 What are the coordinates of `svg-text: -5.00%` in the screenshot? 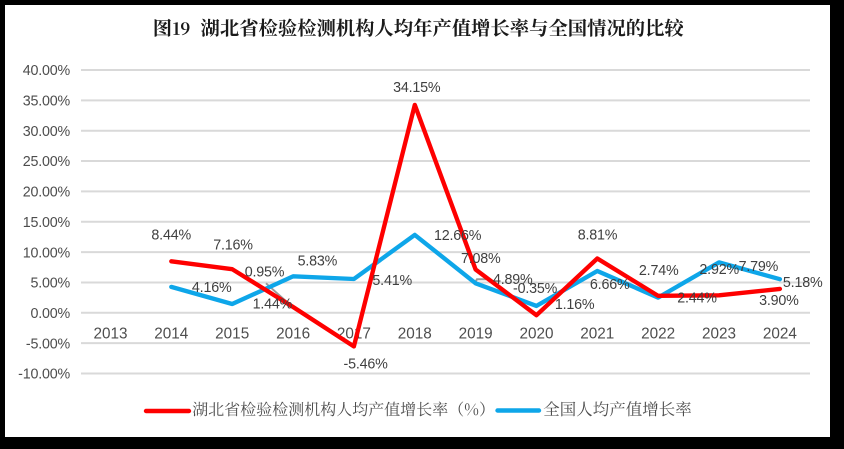 It's located at (48, 344).